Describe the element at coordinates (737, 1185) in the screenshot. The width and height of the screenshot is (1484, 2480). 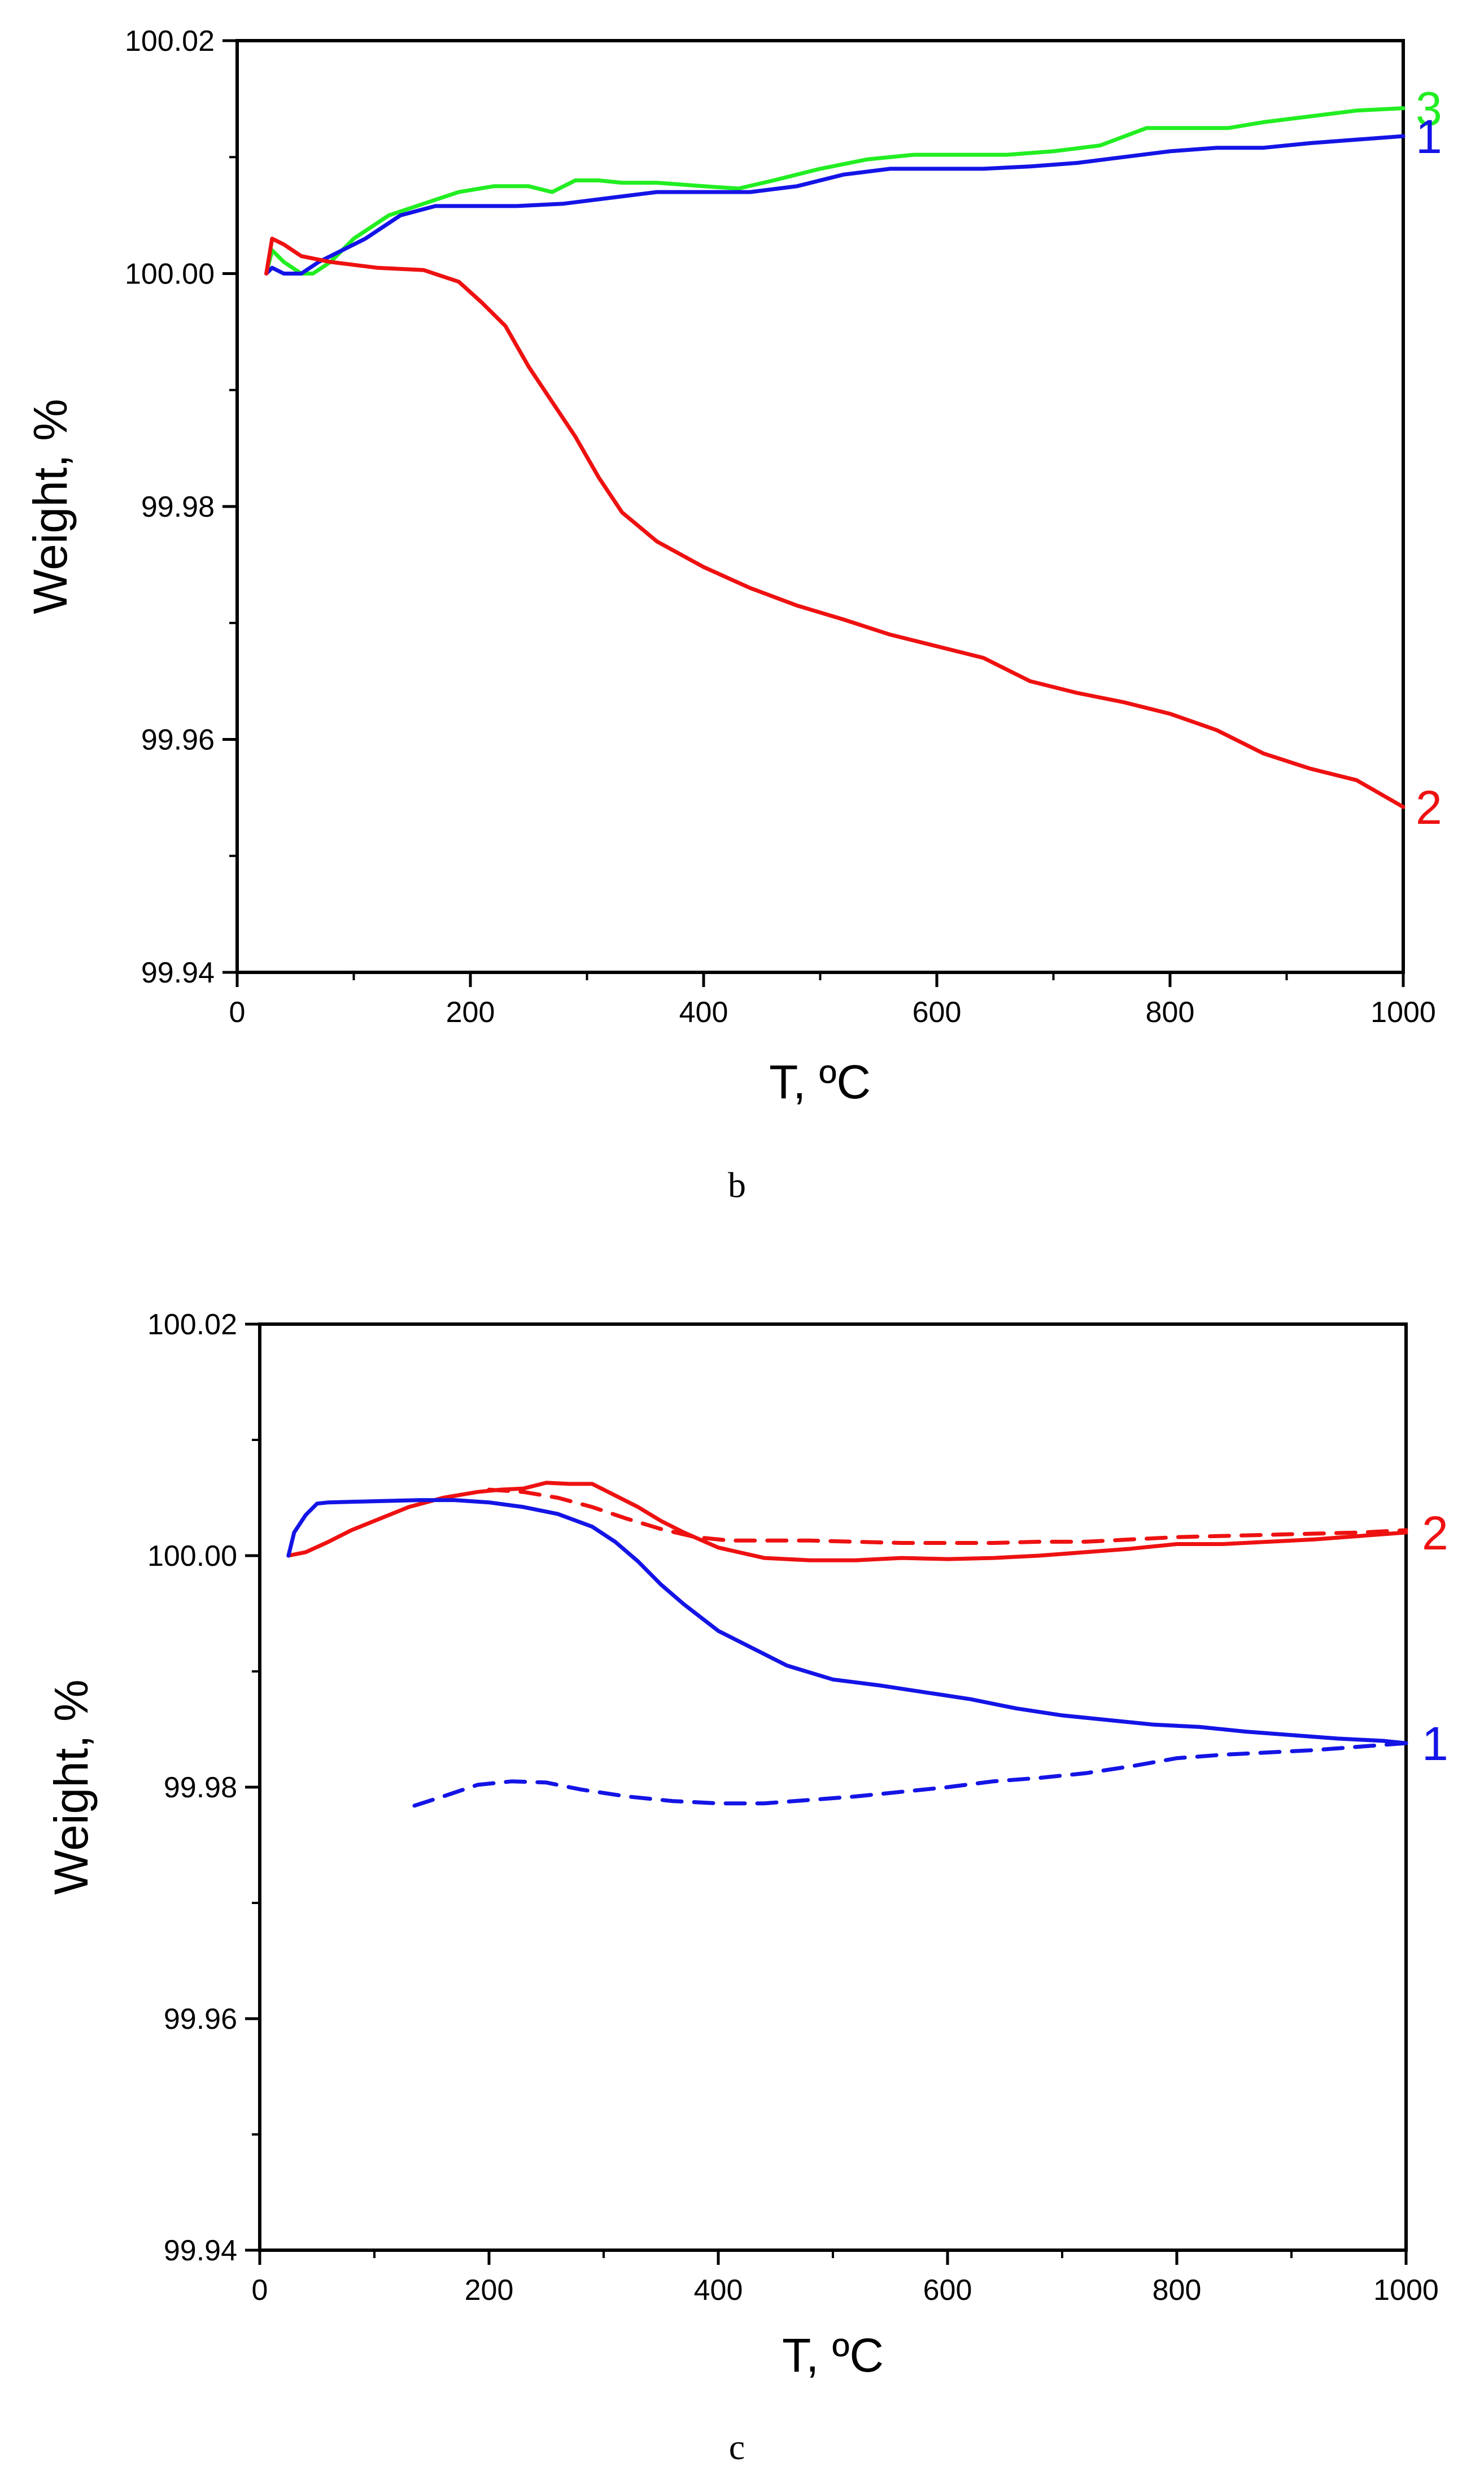
I see `panel-b-caption: b` at that location.